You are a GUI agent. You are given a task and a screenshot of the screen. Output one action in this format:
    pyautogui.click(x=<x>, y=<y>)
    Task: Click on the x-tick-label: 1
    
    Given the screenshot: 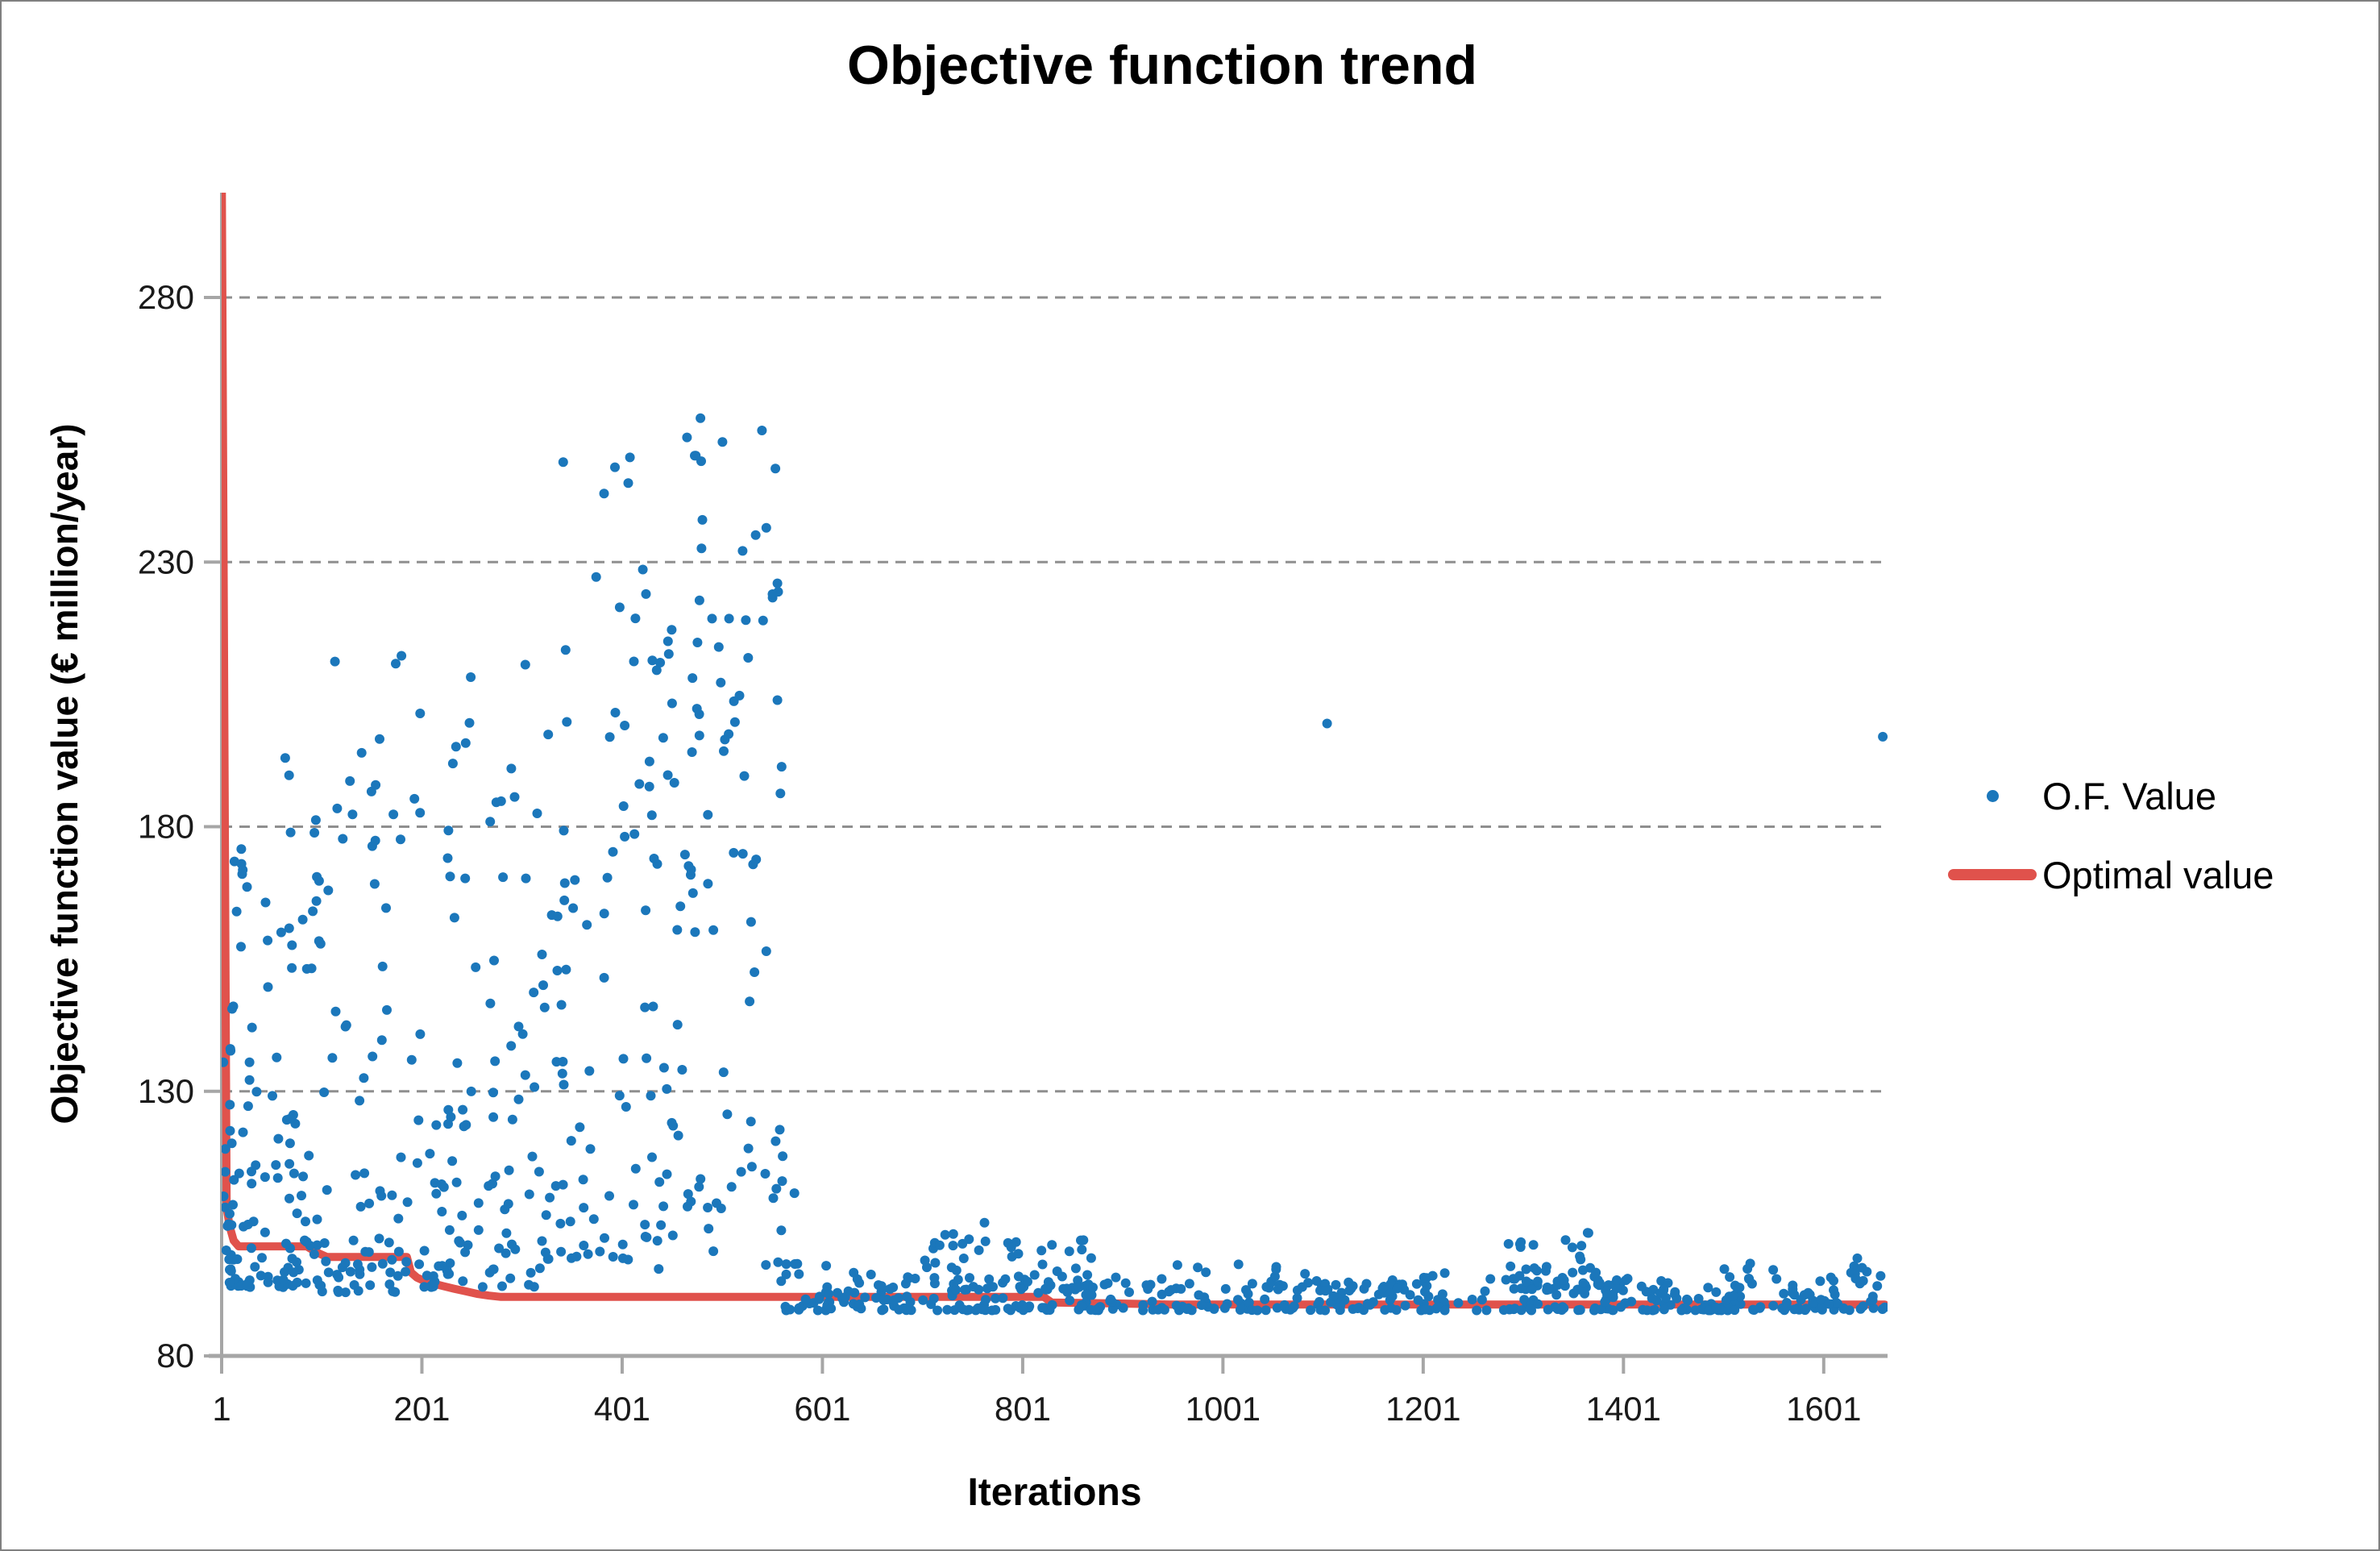 What is the action you would take?
    pyautogui.click(x=222, y=1409)
    